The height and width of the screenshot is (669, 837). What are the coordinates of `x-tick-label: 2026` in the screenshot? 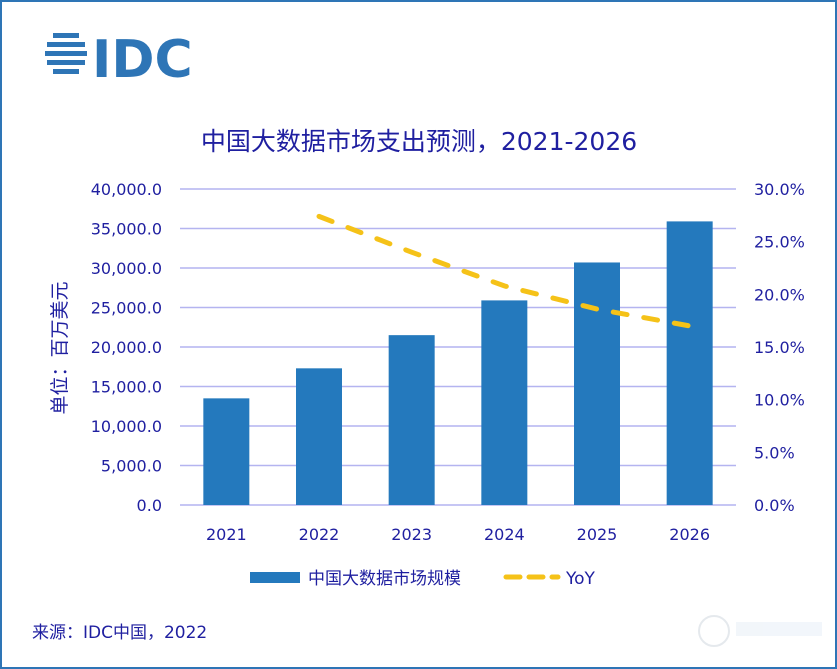 It's located at (689, 534).